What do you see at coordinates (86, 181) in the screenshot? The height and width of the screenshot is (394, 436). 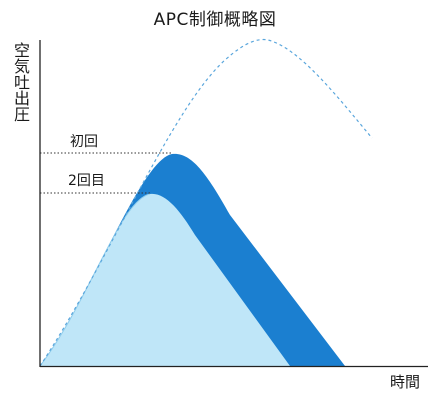 I see `second-cycle-label: 2回目` at bounding box center [86, 181].